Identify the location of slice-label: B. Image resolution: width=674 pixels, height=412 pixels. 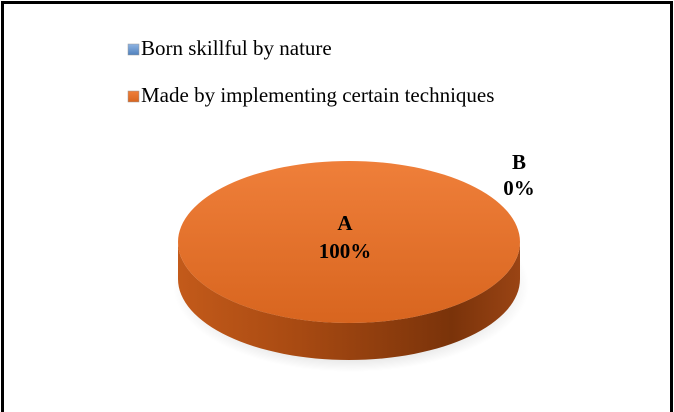
(519, 162).